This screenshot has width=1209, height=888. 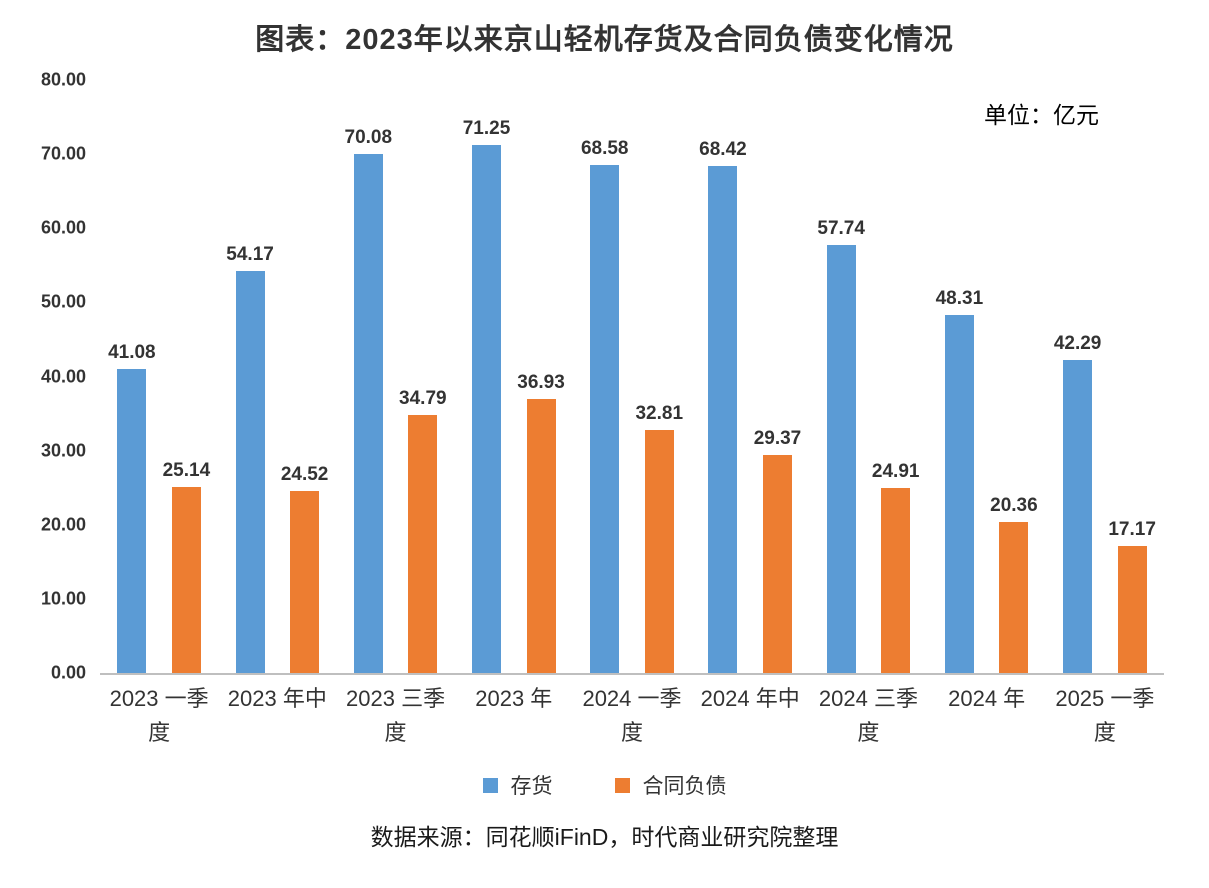 I want to click on bar-group: 41.08 25.14, so click(x=159, y=376).